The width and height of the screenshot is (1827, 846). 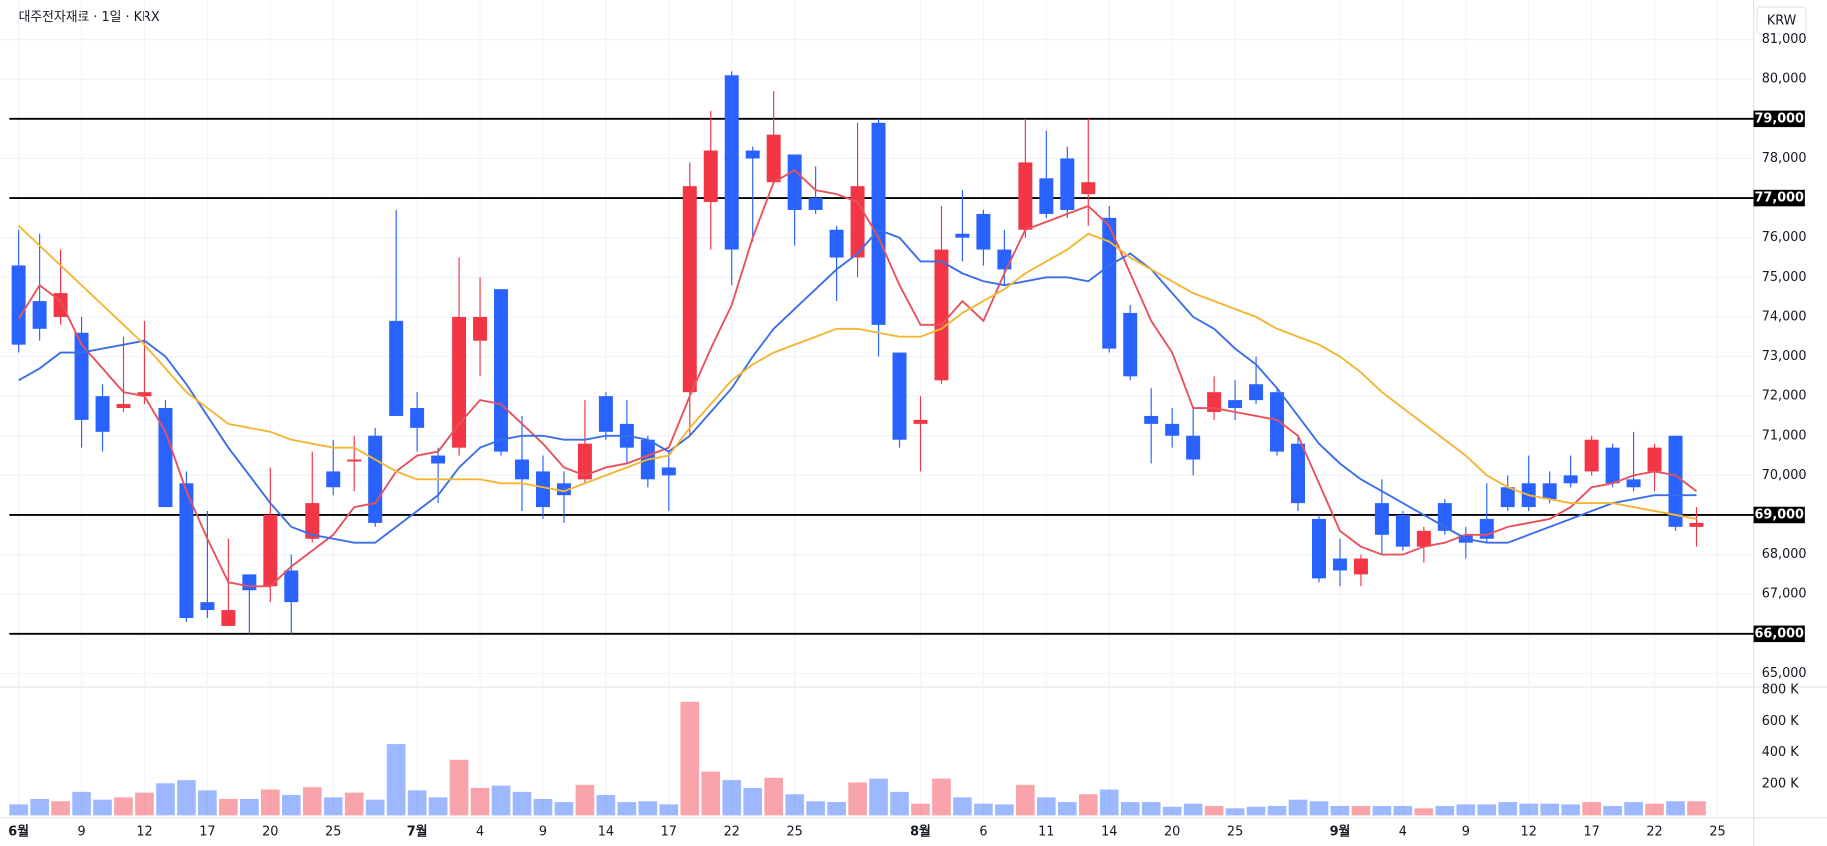 I want to click on volume-tick-label: 200 K, so click(x=1780, y=783).